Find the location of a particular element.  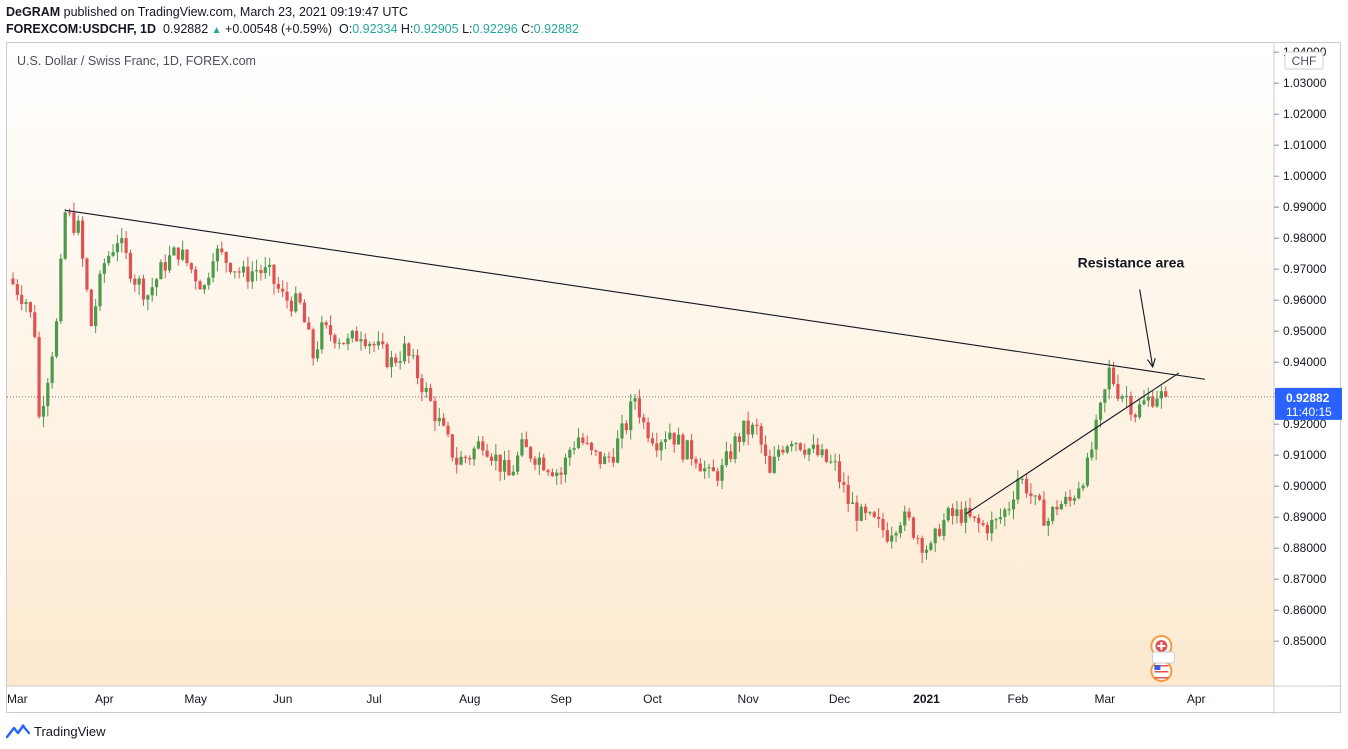

tradingview-brand: TradingView is located at coordinates (70, 731).